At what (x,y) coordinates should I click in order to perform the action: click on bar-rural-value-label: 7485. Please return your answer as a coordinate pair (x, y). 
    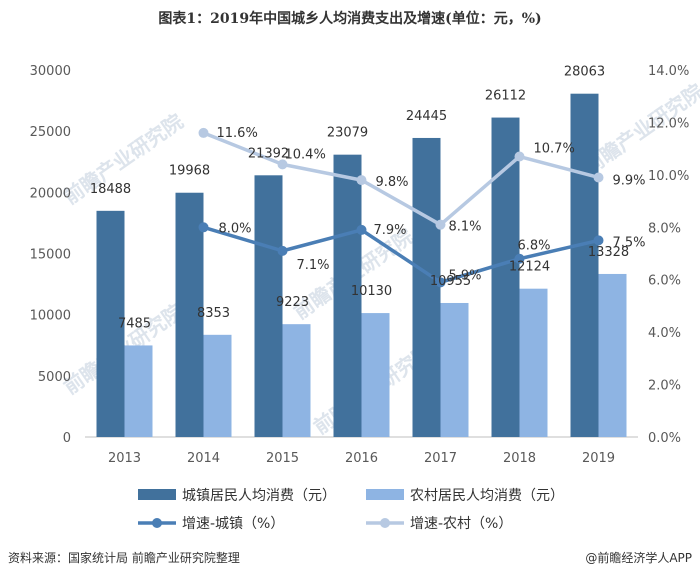
    Looking at the image, I should click on (134, 323).